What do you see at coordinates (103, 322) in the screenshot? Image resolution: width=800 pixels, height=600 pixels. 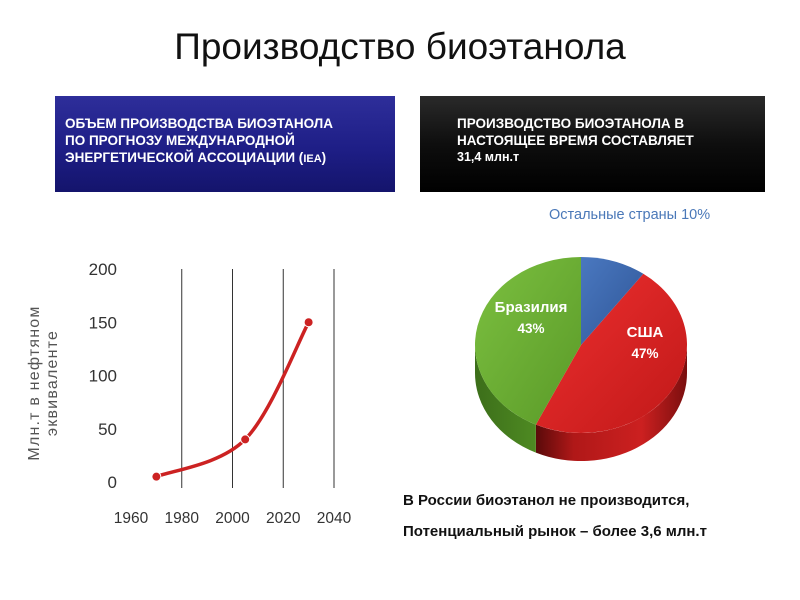 I see `y-tick-label: 150` at bounding box center [103, 322].